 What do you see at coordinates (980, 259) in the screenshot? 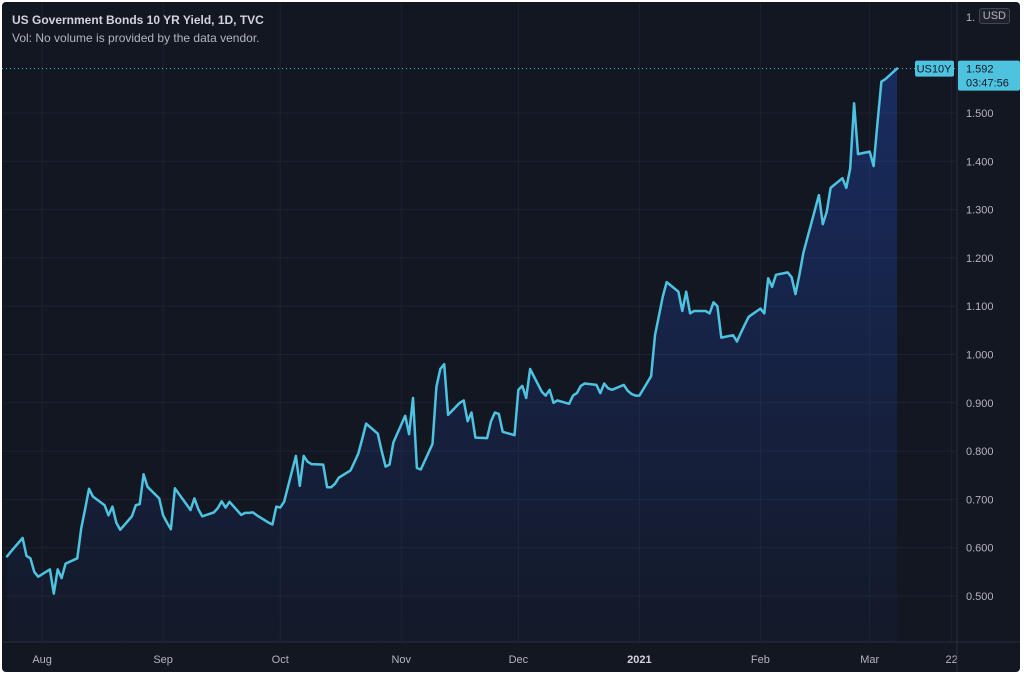
I see `y-tick-label: 1.200` at bounding box center [980, 259].